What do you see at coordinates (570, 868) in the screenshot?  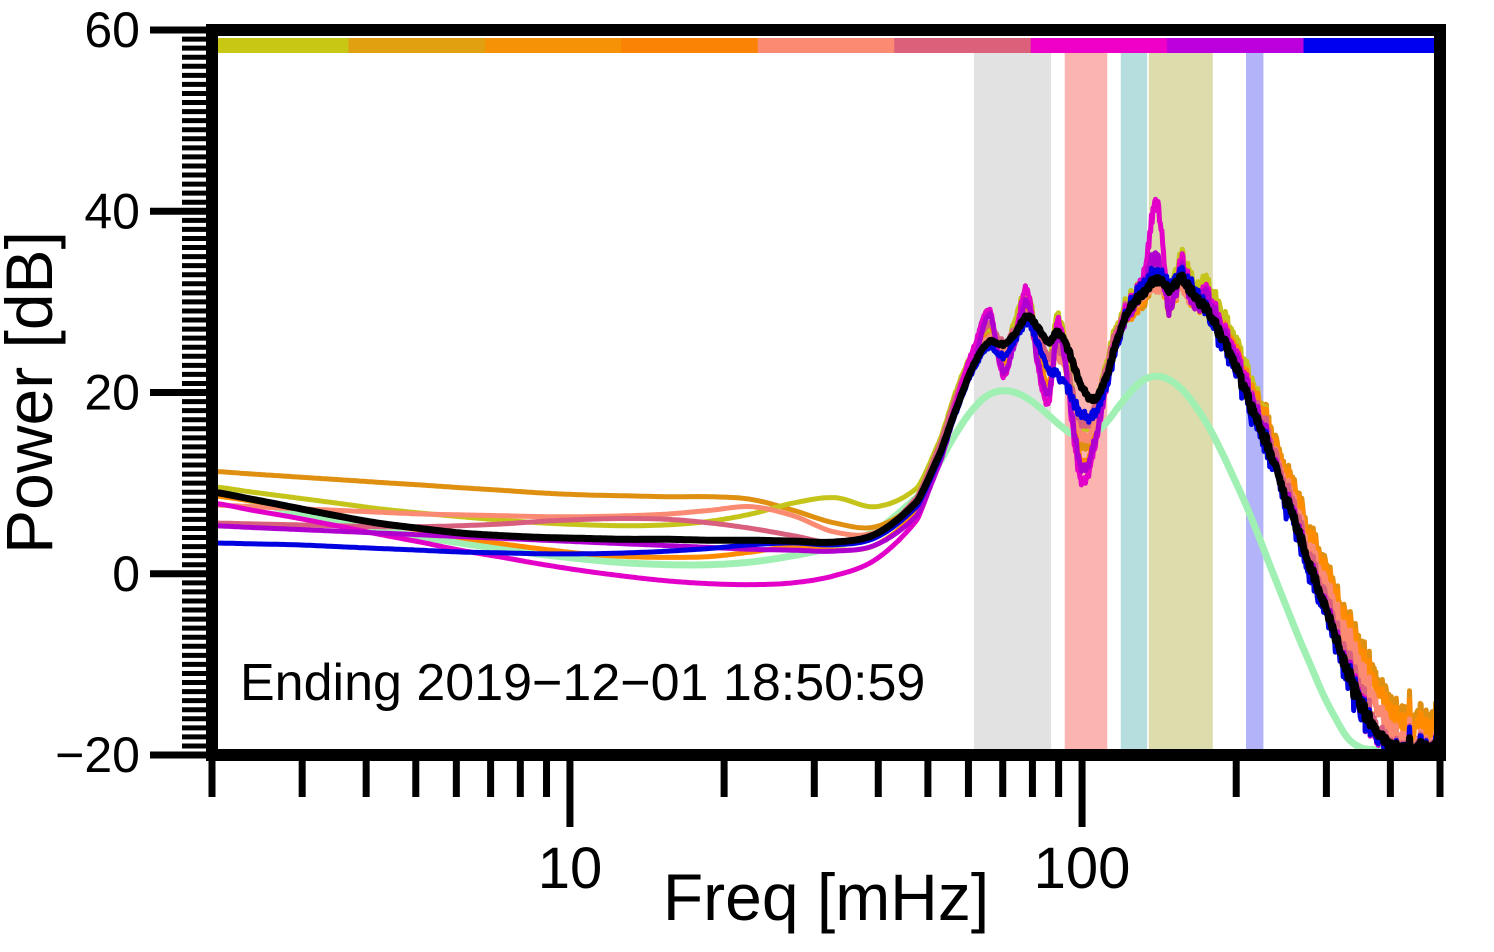 I see `x-tick-label: 10` at bounding box center [570, 868].